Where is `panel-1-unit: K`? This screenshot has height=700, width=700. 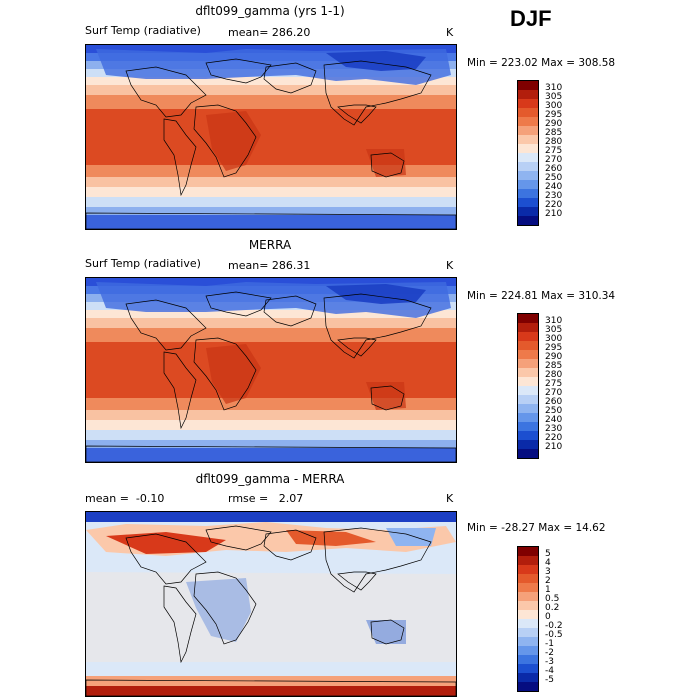 panel-1-unit: K is located at coordinates (450, 32).